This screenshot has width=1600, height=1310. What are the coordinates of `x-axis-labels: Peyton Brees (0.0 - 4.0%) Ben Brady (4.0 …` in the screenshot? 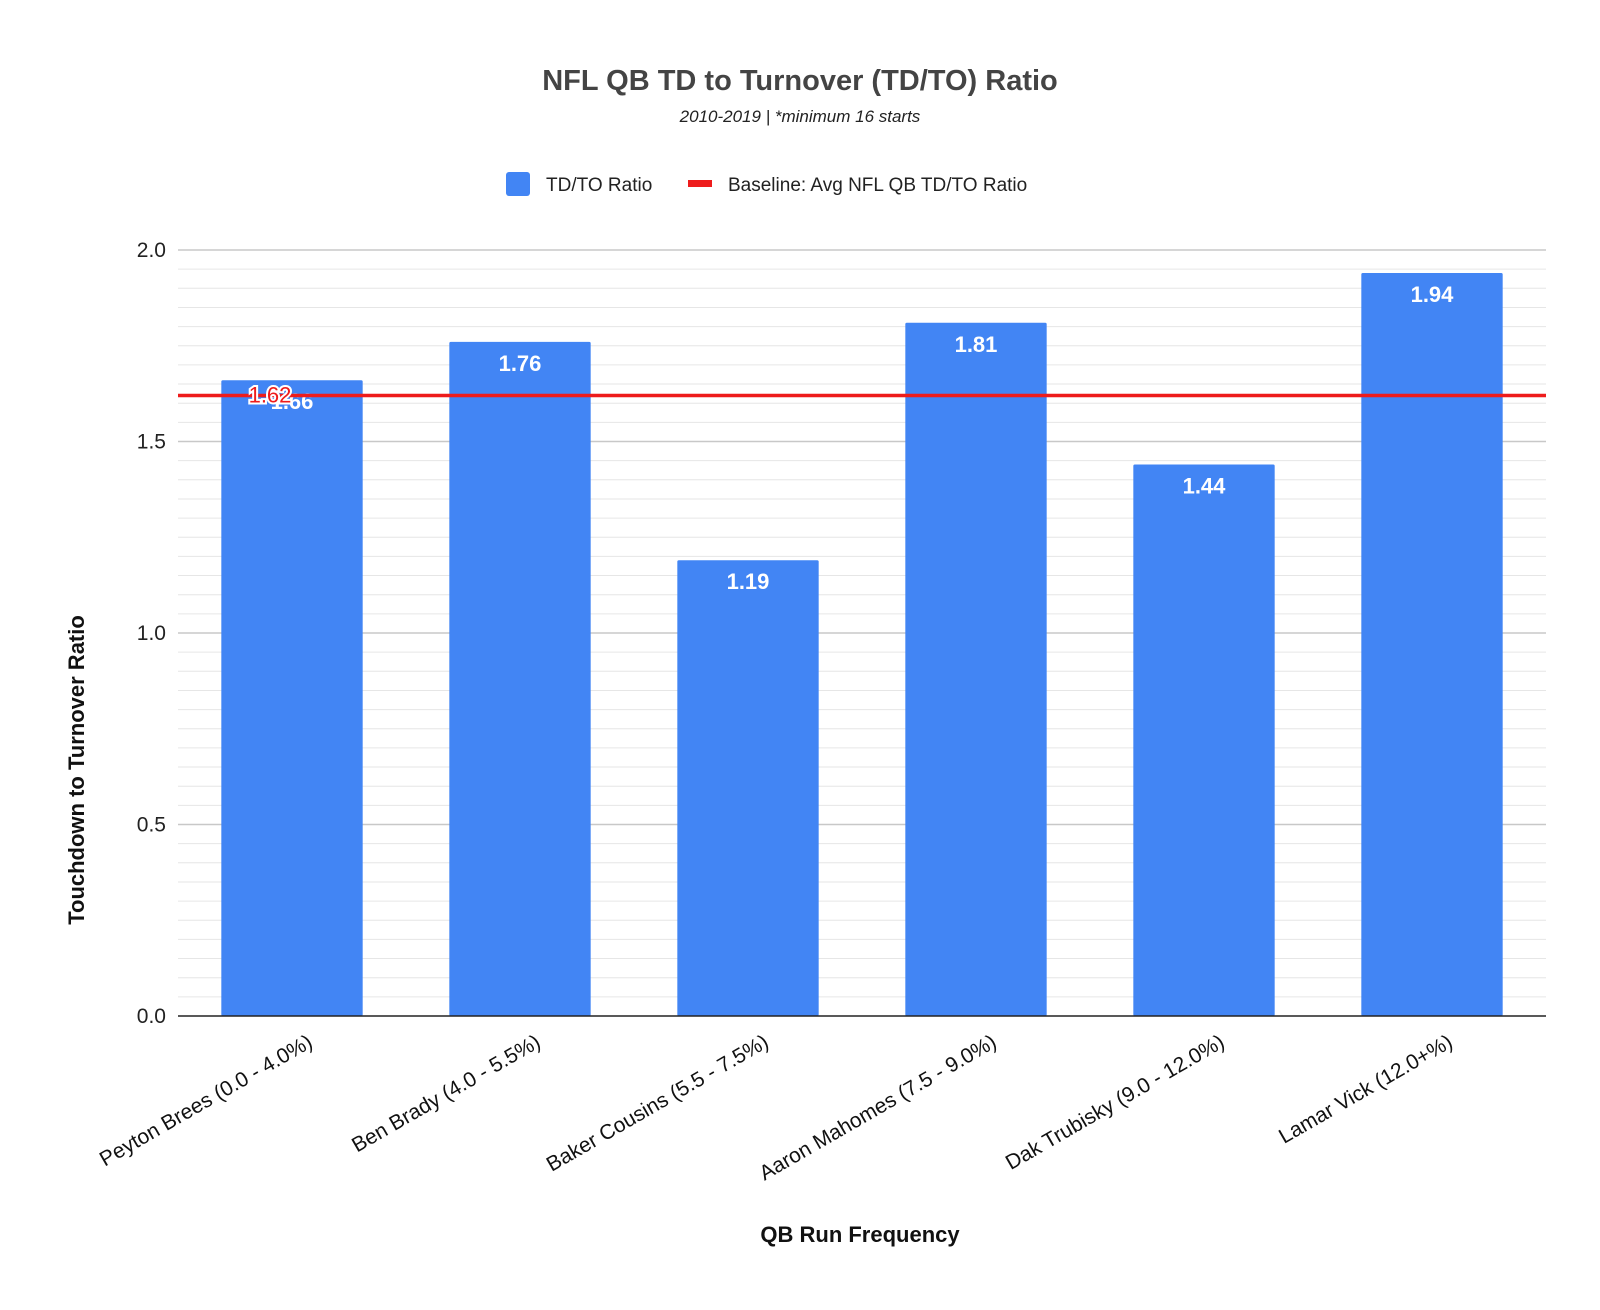 It's located at (776, 1107).